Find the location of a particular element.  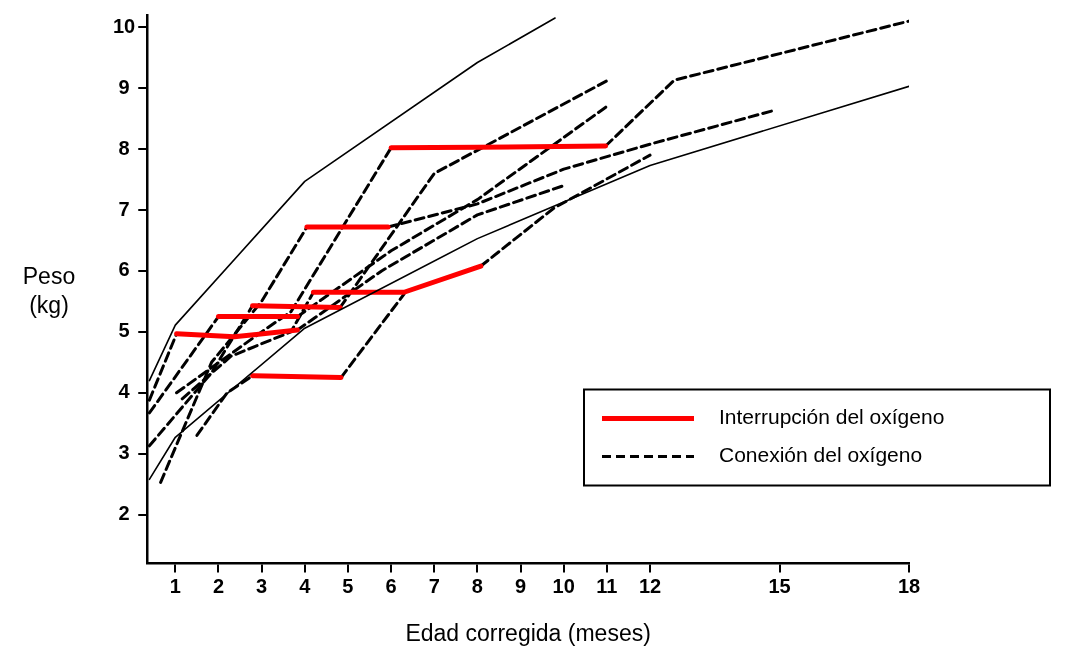

legend-label: Interrupción del oxígeno is located at coordinates (832, 417).